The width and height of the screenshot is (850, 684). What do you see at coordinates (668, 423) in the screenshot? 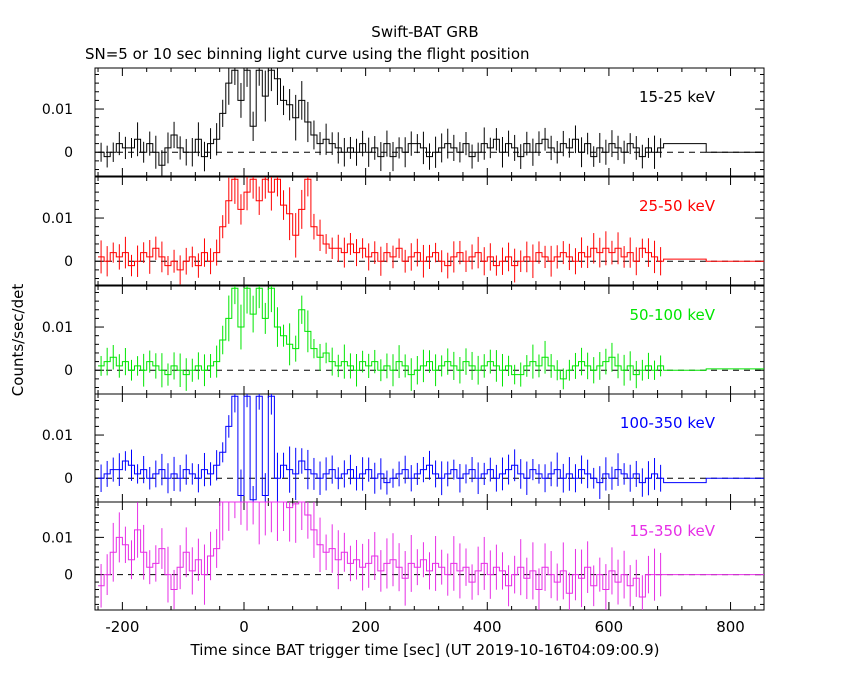
I see `band-label: 100-350 keV` at bounding box center [668, 423].